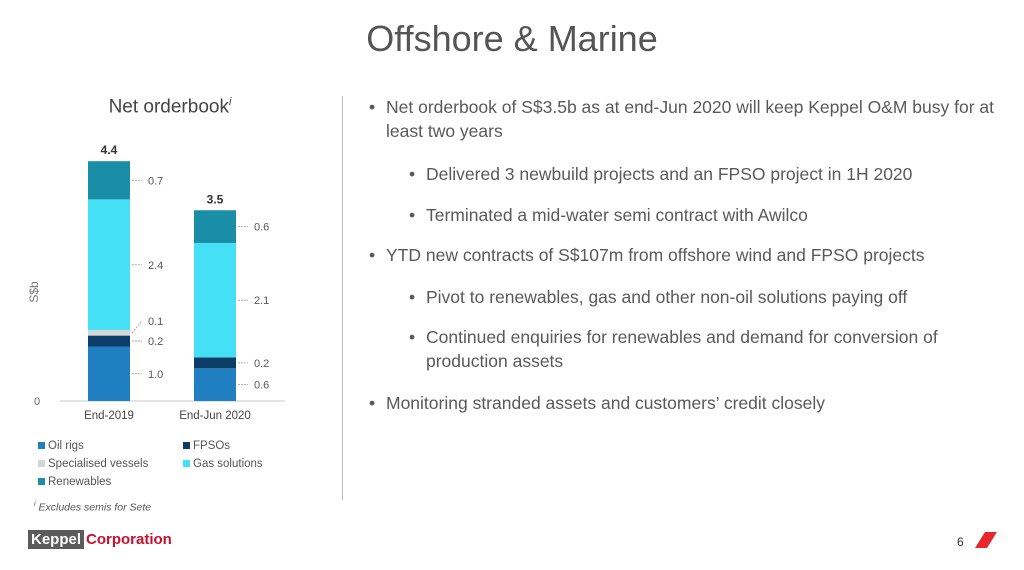 The image size is (1024, 570). What do you see at coordinates (512, 38) in the screenshot?
I see `slide-title: Offshore & Marine` at bounding box center [512, 38].